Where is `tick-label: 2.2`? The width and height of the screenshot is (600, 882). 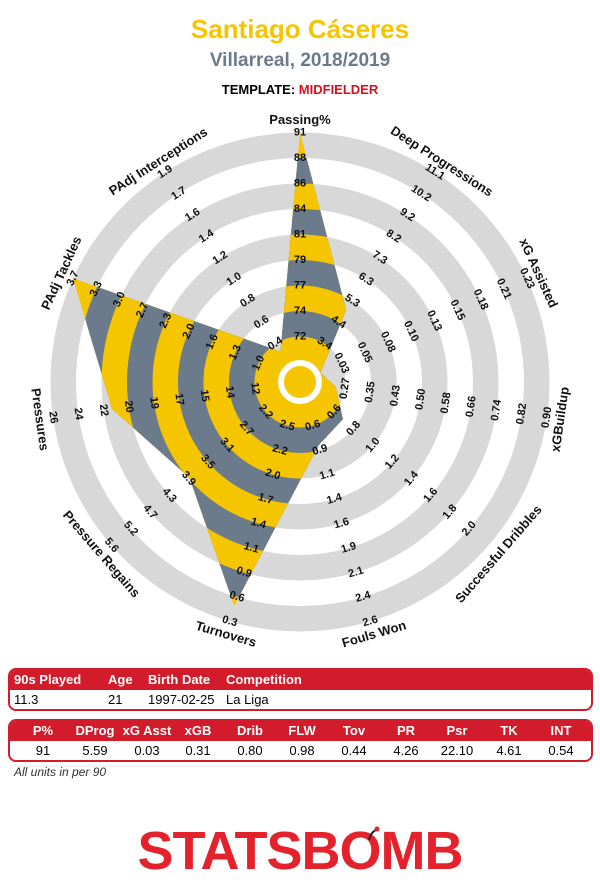
tick-label: 2.2 is located at coordinates (280, 450).